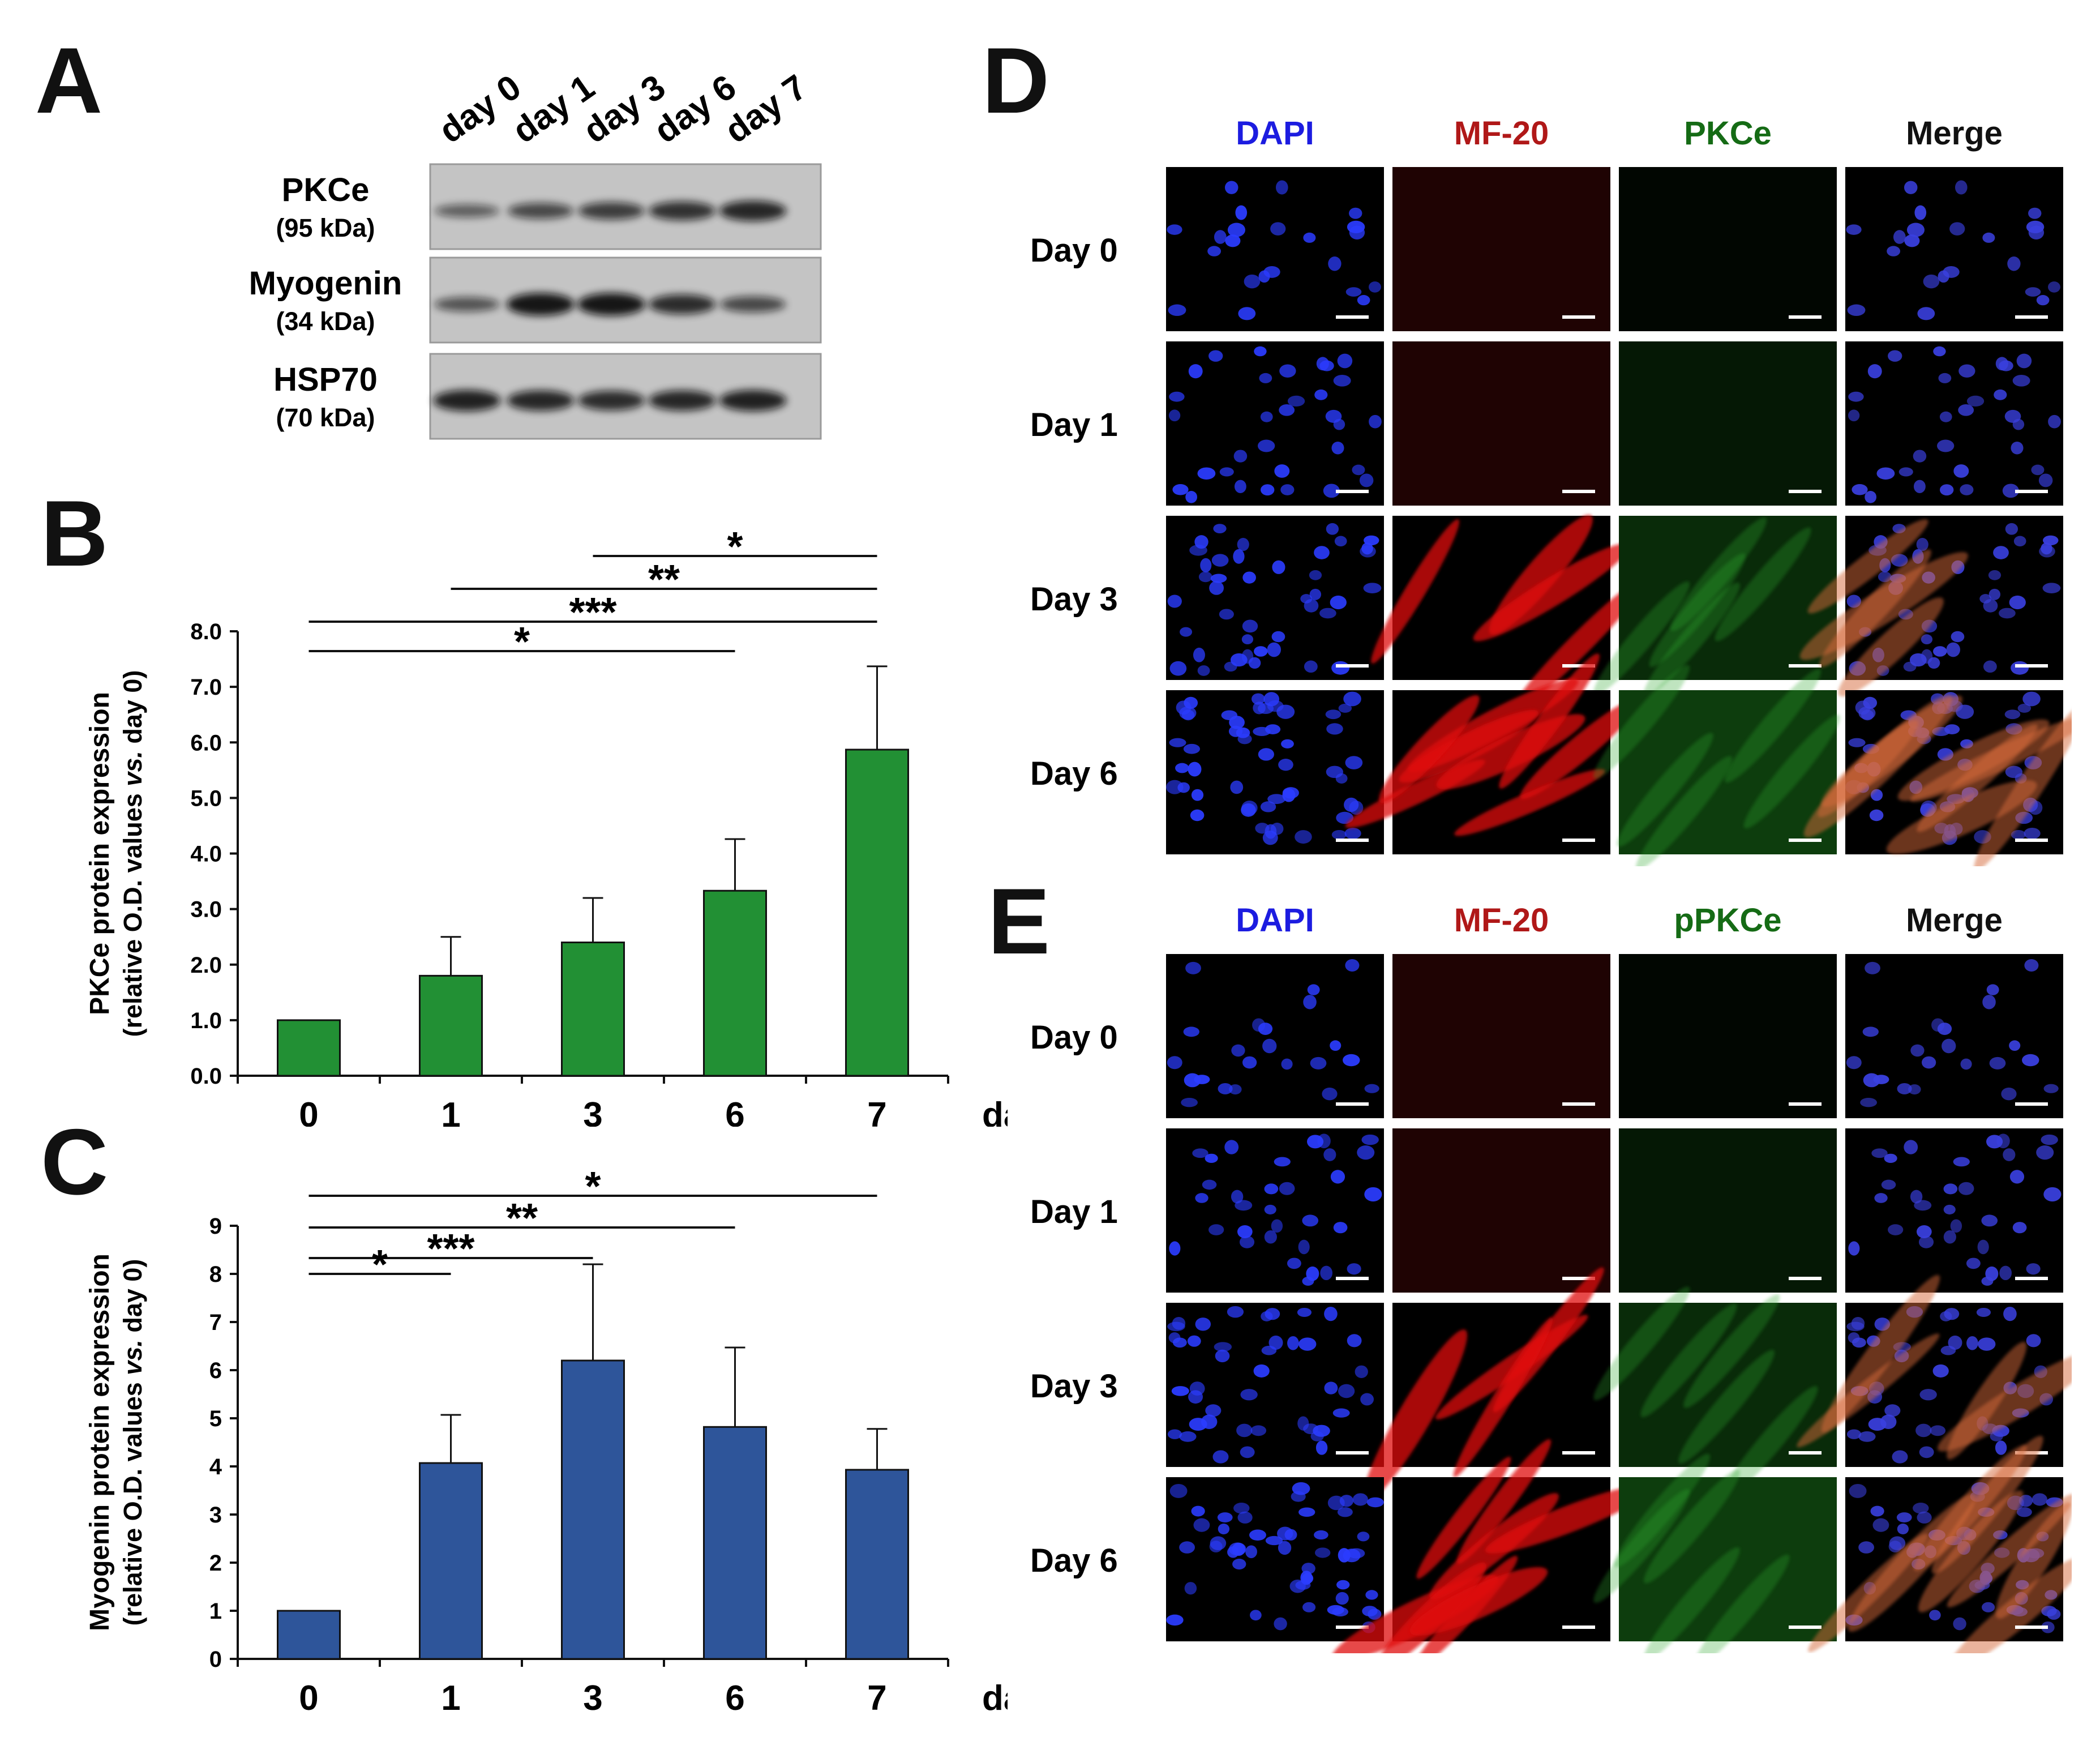  What do you see at coordinates (467, 401) in the screenshot?
I see `blot-band` at bounding box center [467, 401].